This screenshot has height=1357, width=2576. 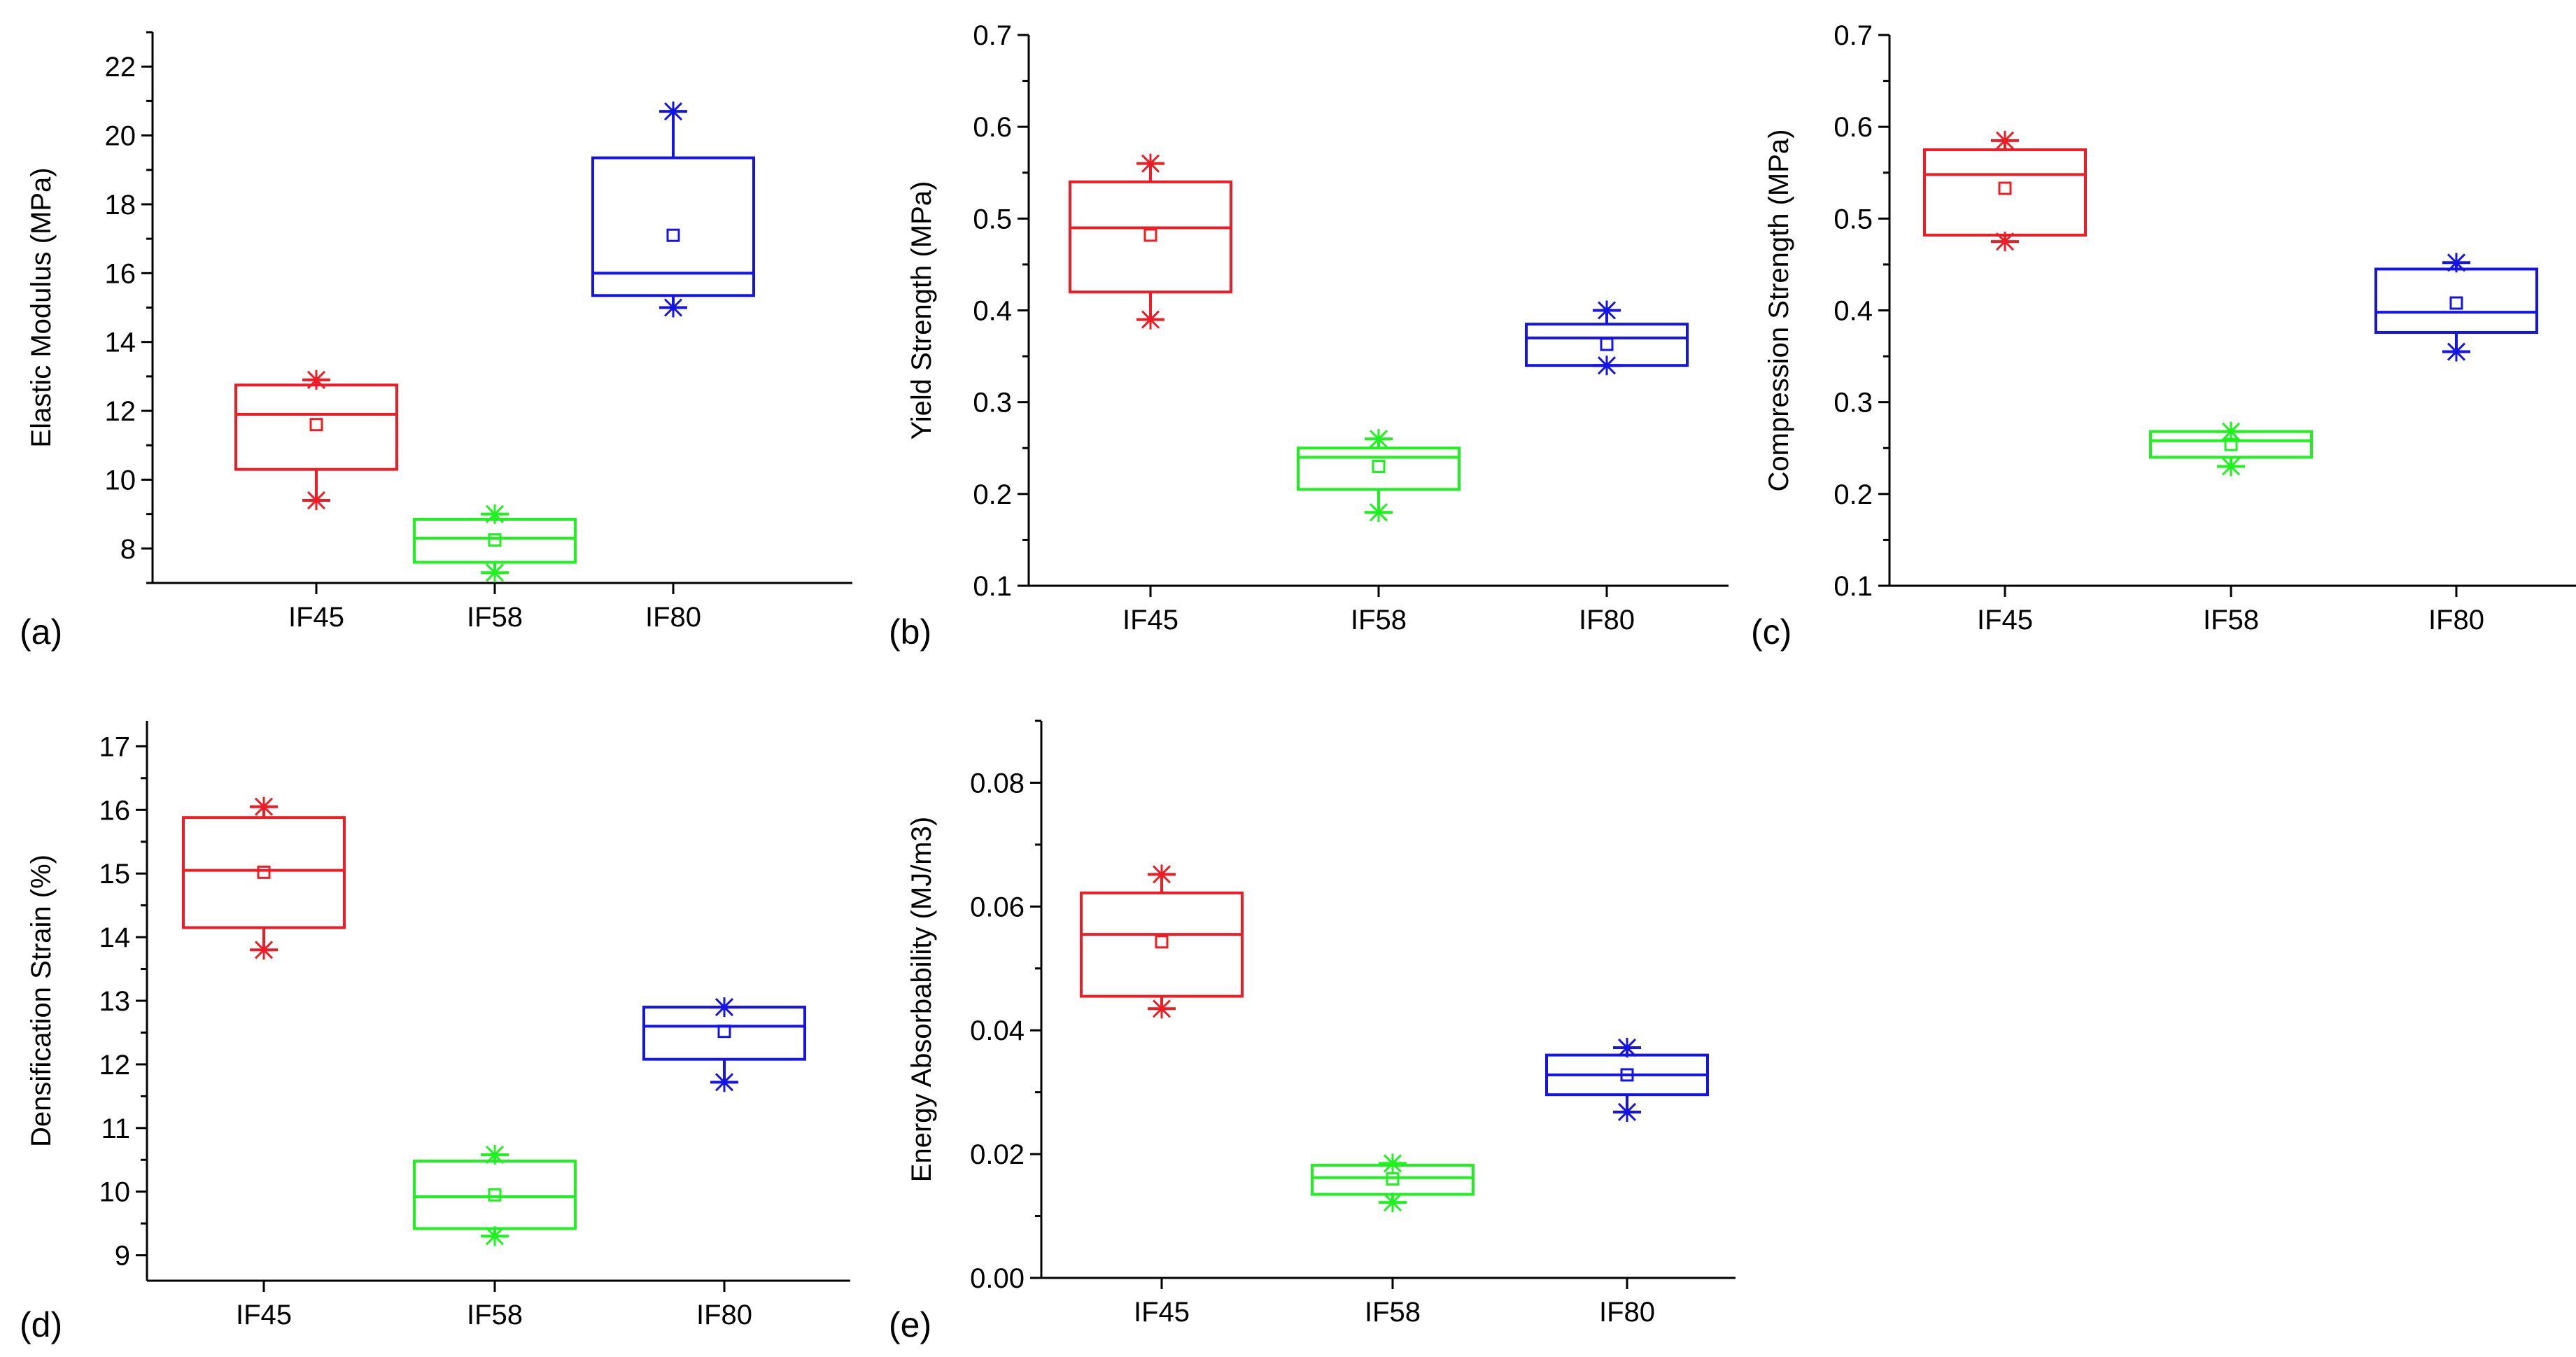 What do you see at coordinates (41, 1324) in the screenshot?
I see `panel-label: (d)` at bounding box center [41, 1324].